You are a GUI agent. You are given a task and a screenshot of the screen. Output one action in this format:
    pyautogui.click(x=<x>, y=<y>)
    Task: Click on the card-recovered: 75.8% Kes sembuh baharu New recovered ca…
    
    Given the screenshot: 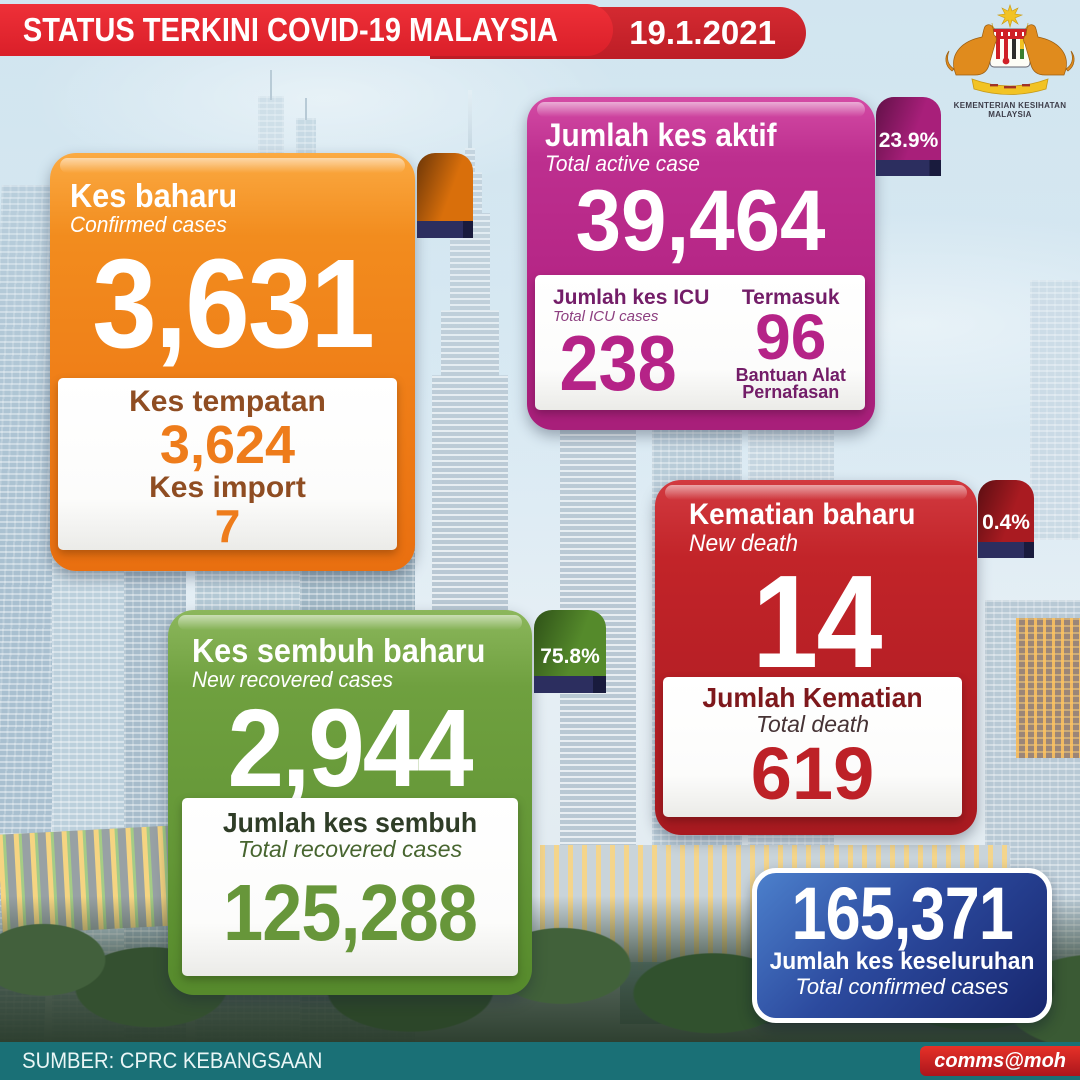 What is the action you would take?
    pyautogui.click(x=387, y=802)
    